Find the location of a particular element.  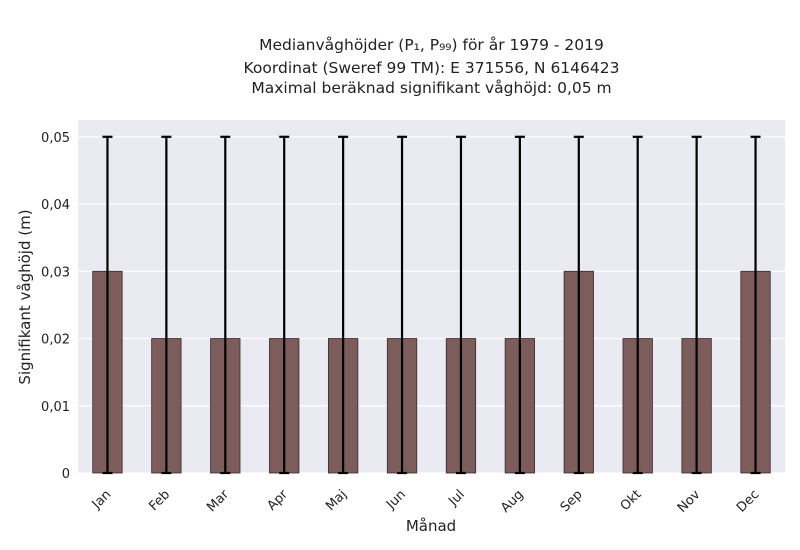

error-bar-jan is located at coordinates (107, 305).